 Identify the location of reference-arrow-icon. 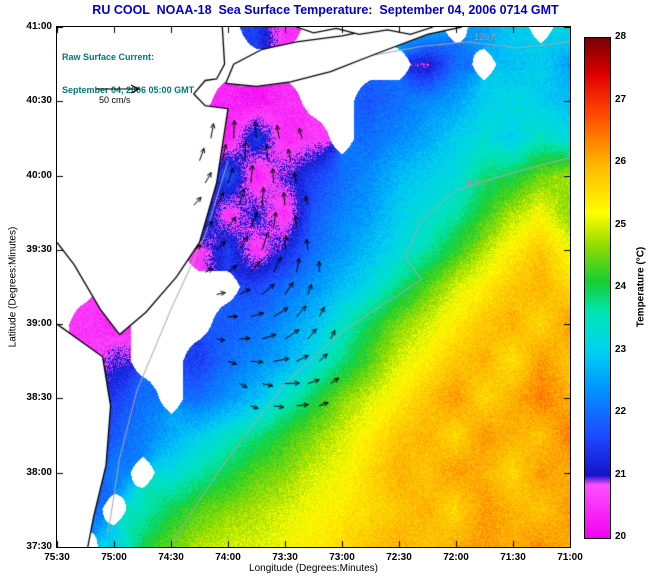
(118, 89).